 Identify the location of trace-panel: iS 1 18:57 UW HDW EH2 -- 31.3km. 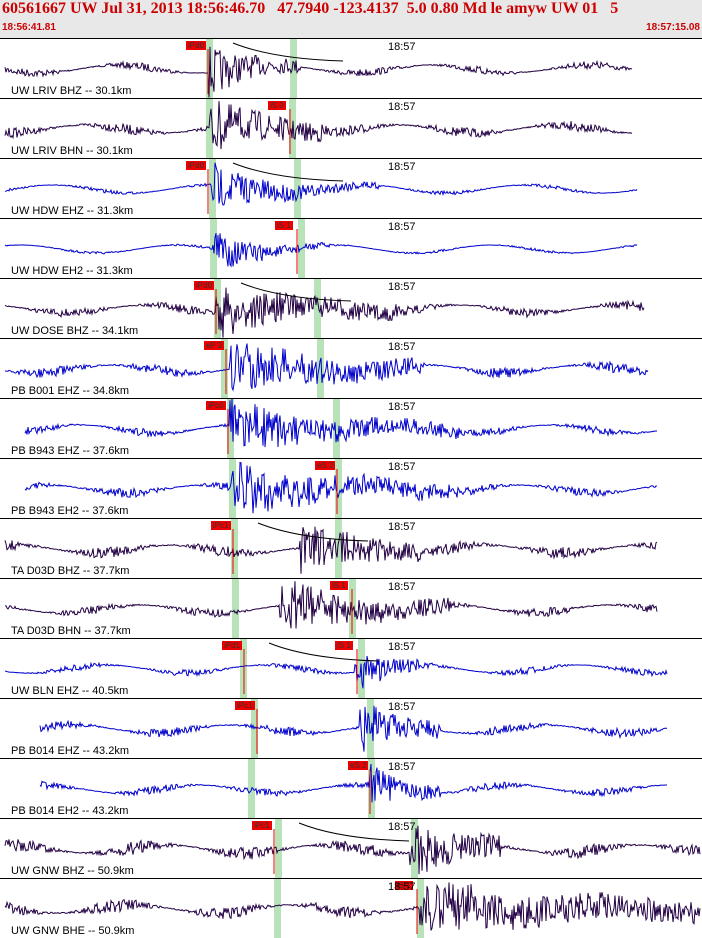
(351, 248).